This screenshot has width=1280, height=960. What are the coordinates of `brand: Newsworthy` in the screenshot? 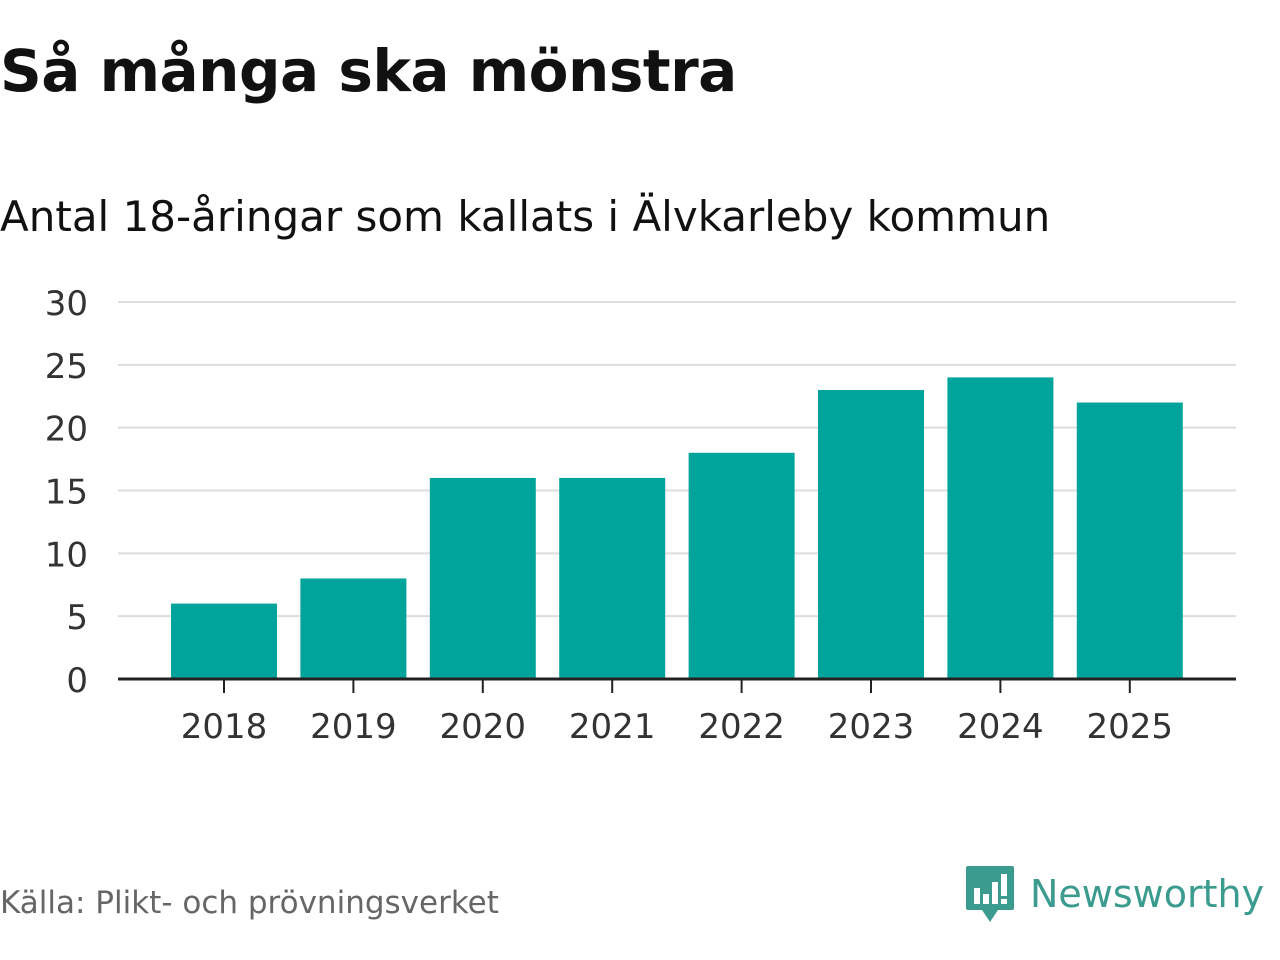 It's located at (1114, 894).